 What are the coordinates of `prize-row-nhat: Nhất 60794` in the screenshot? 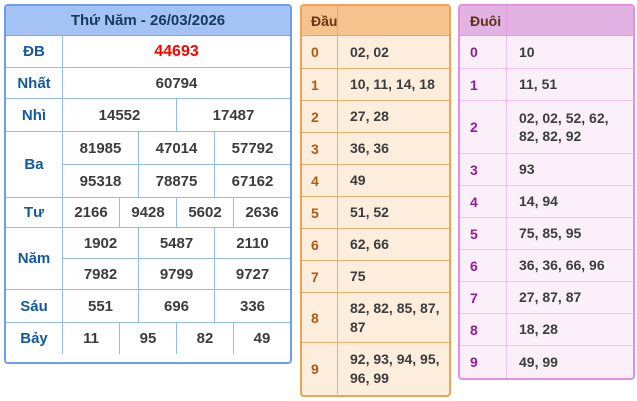 It's located at (148, 82).